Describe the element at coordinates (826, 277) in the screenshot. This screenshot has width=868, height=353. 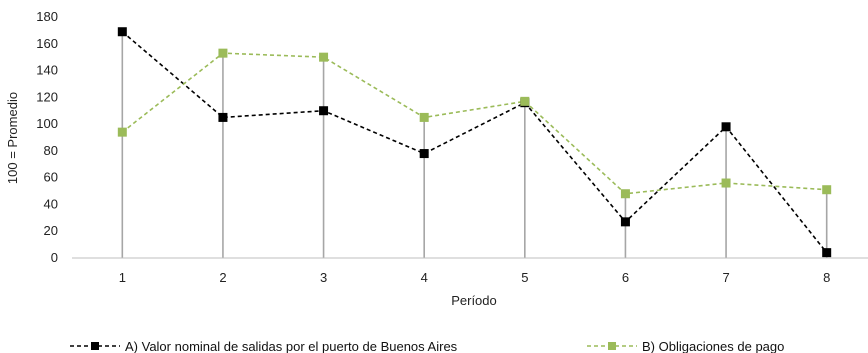
I see `x-tick-label: 8` at that location.